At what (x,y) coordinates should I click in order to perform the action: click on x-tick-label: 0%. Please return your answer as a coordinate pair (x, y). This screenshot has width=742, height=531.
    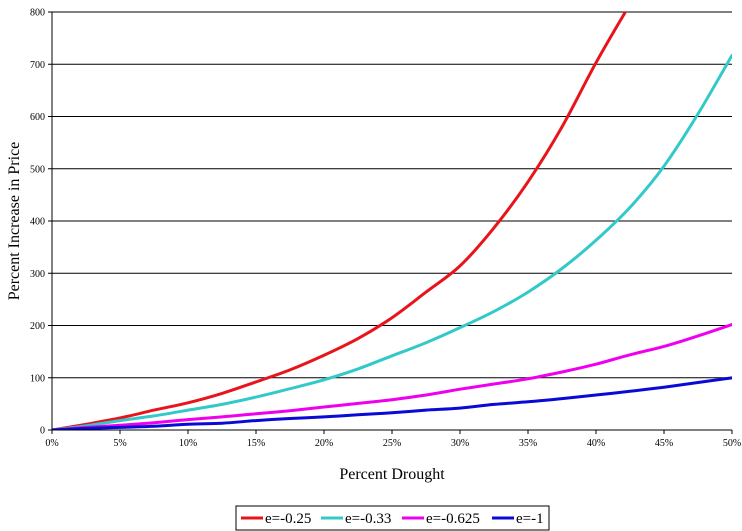
    Looking at the image, I should click on (51, 443).